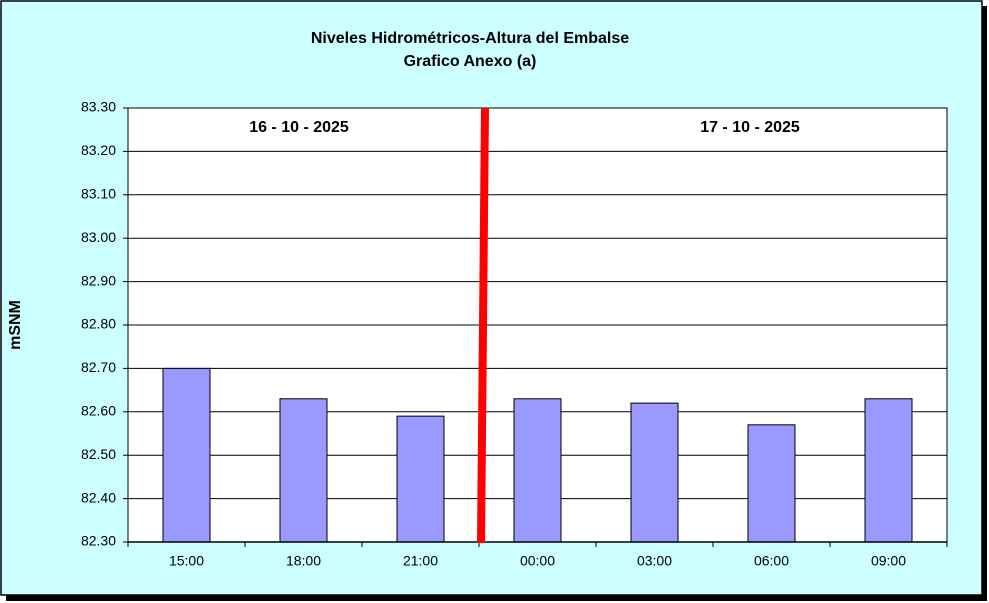 This screenshot has width=989, height=603. What do you see at coordinates (98, 367) in the screenshot?
I see `y-tick-label: 82.70` at bounding box center [98, 367].